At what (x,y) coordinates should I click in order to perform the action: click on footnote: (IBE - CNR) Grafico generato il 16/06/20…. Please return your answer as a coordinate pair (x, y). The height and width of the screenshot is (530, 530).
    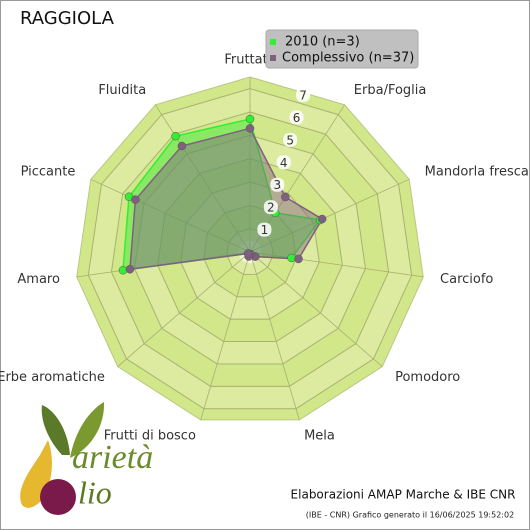
    Looking at the image, I should click on (410, 515).